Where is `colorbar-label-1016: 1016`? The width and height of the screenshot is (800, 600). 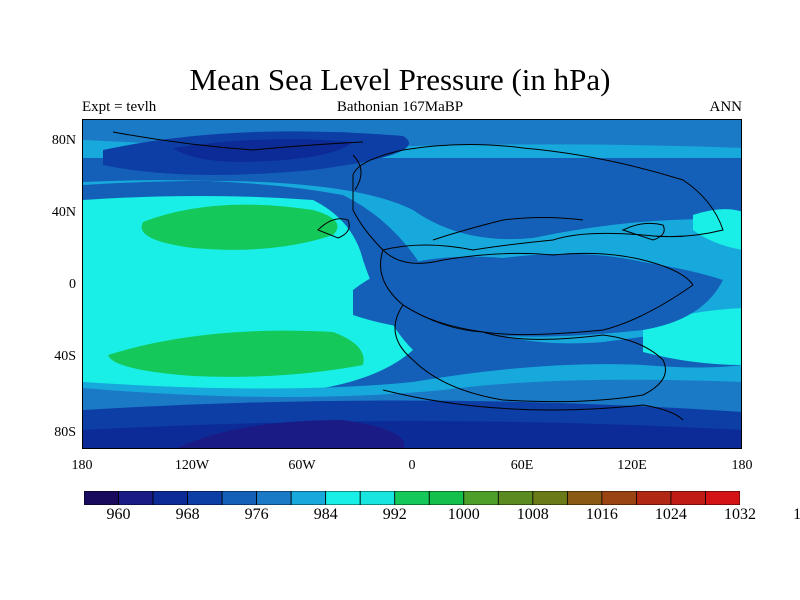
colorbar-label-1016: 1016 is located at coordinates (601, 514).